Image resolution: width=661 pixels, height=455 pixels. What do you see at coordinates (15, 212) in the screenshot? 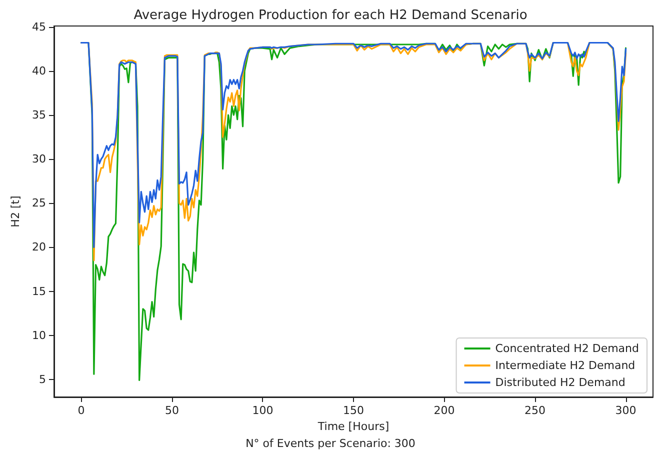
I see `y-axis-title: H2 [t]` at bounding box center [15, 212].